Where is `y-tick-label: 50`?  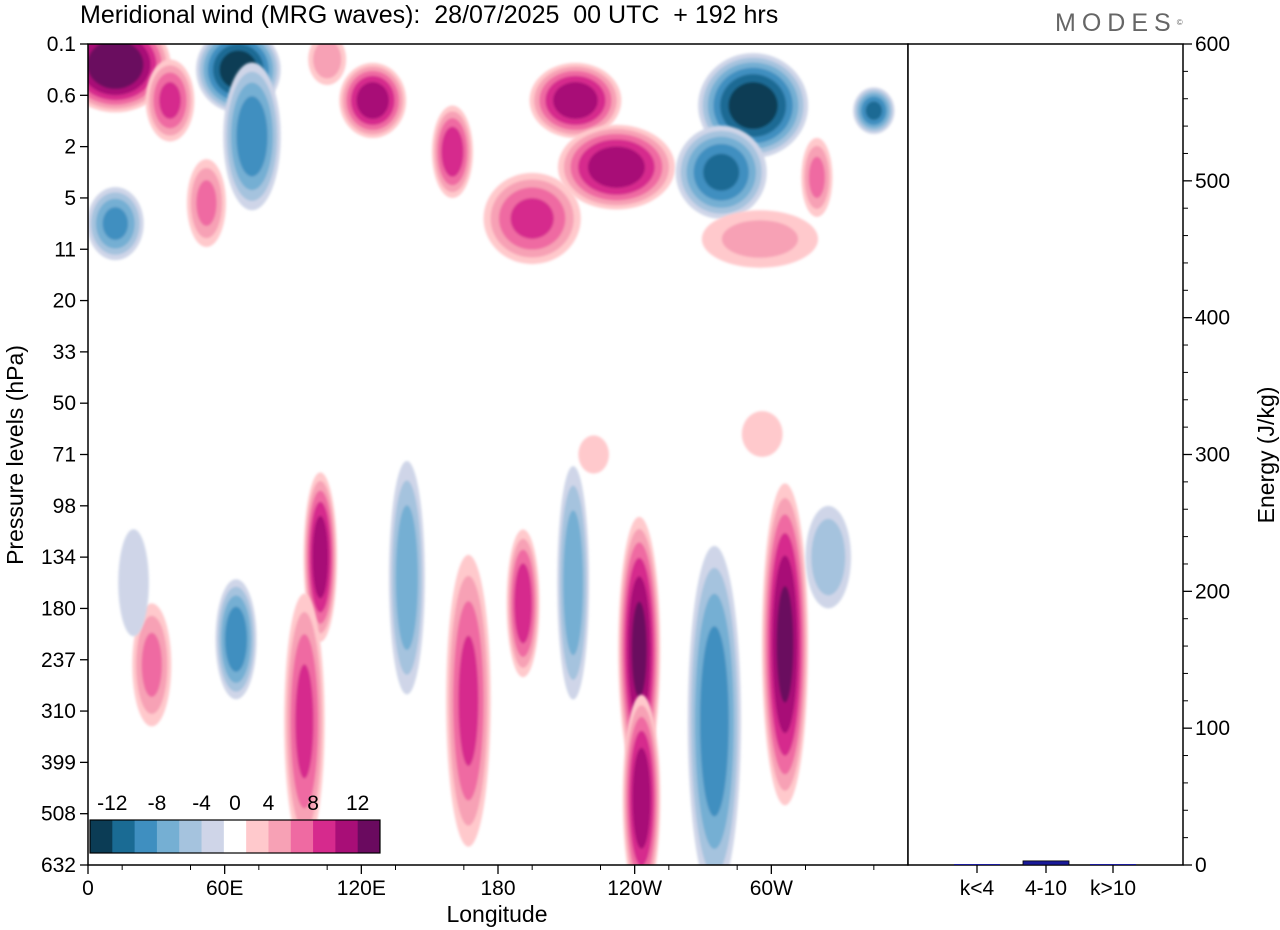 y-tick-label: 50 is located at coordinates (64, 403).